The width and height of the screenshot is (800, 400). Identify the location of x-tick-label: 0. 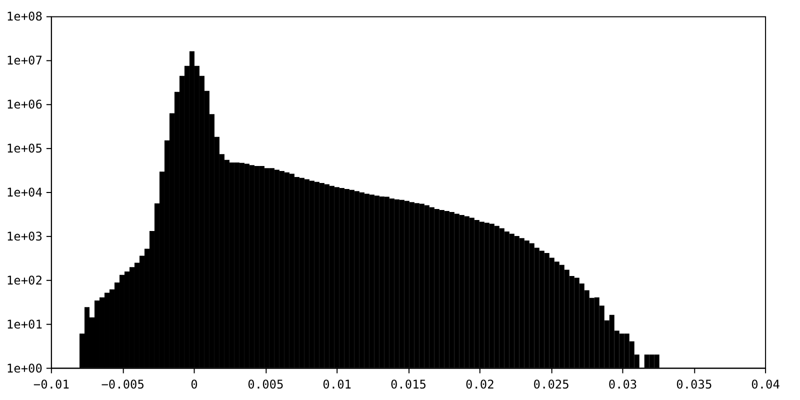
(194, 384).